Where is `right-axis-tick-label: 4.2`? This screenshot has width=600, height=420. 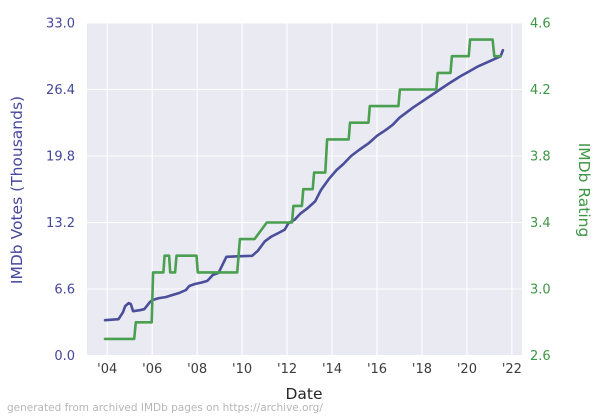
right-axis-tick-label: 4.2 is located at coordinates (540, 90).